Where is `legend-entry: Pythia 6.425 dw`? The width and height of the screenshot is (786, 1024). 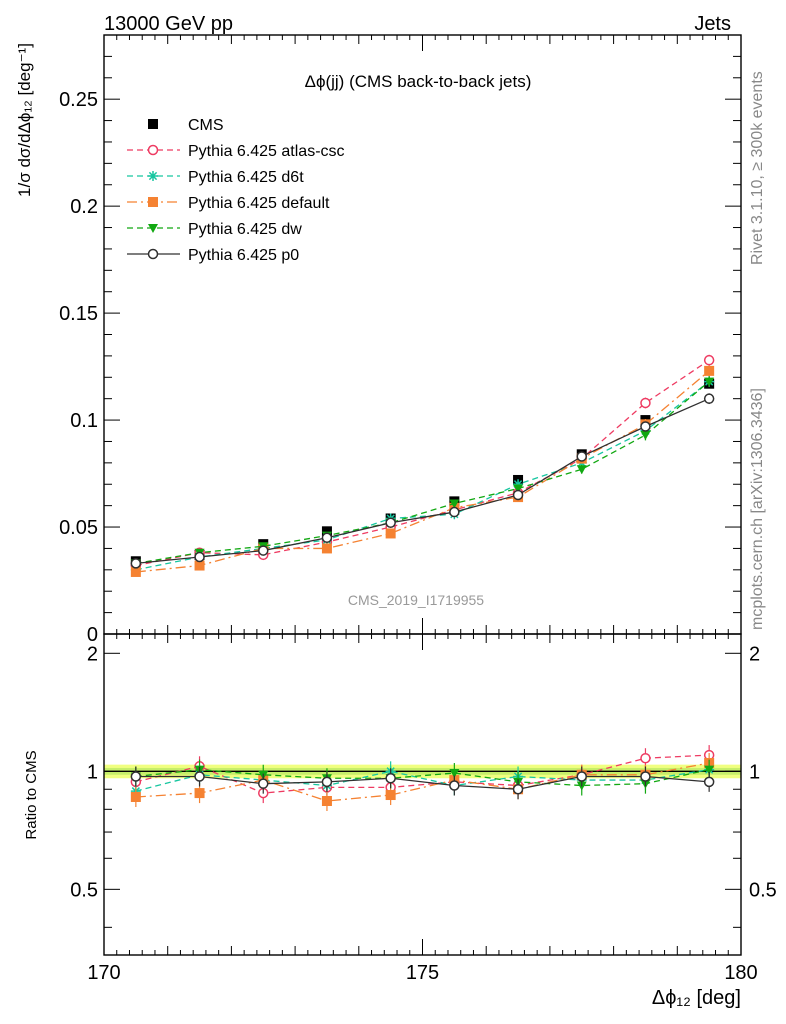 legend-entry: Pythia 6.425 dw is located at coordinates (245, 229).